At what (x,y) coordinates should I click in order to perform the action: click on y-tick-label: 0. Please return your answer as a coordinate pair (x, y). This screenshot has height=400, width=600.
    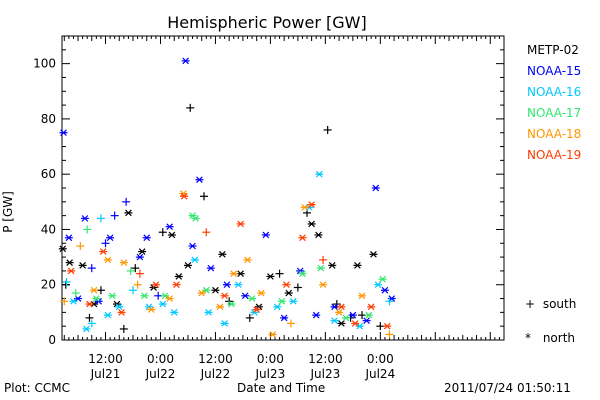
    Looking at the image, I should click on (52, 340).